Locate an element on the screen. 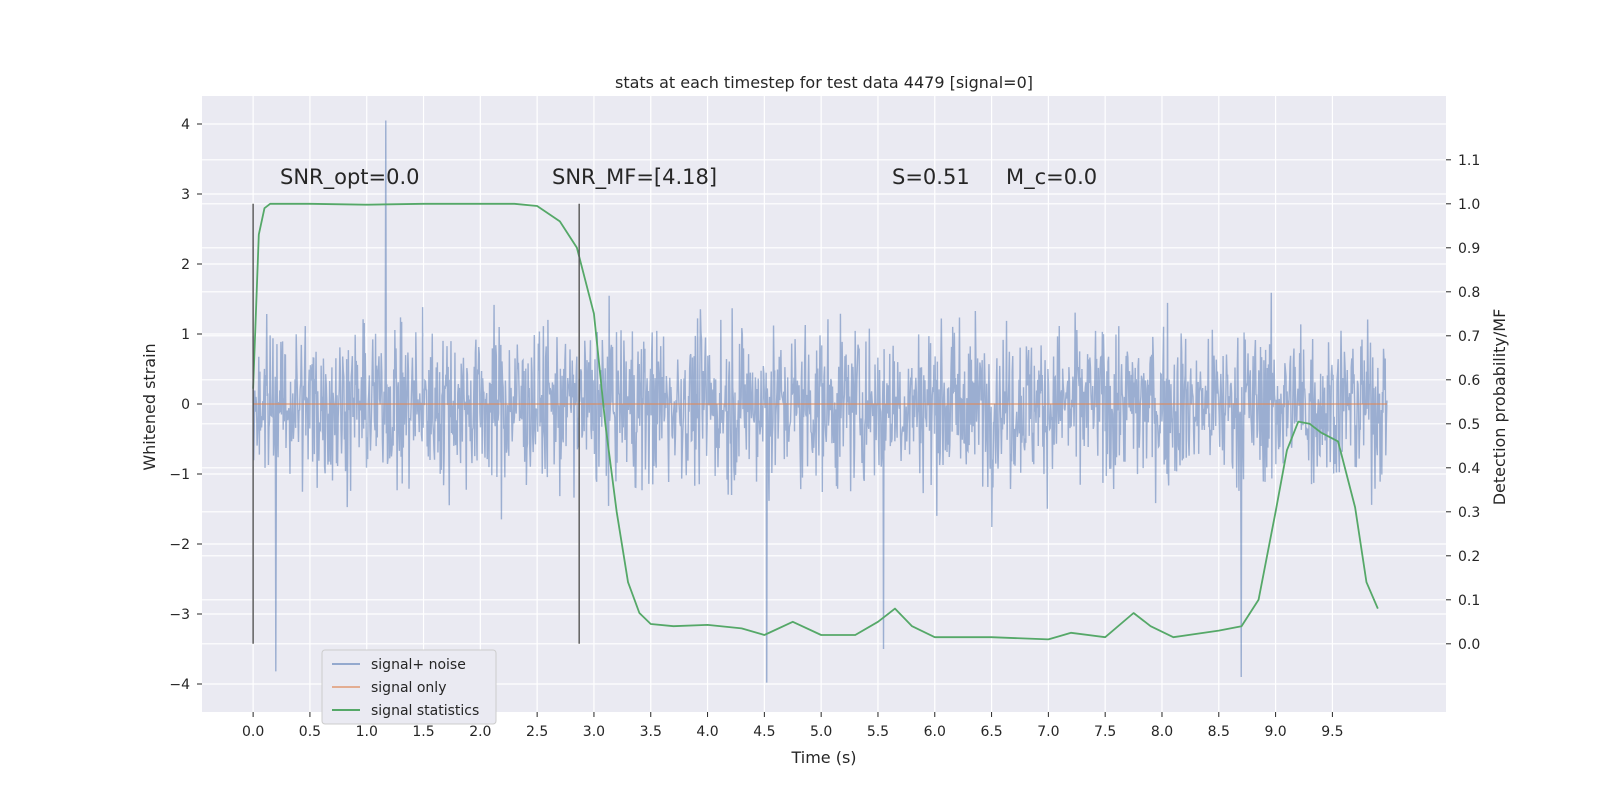 The width and height of the screenshot is (1600, 800). y-tick-label: 3 is located at coordinates (185, 195).